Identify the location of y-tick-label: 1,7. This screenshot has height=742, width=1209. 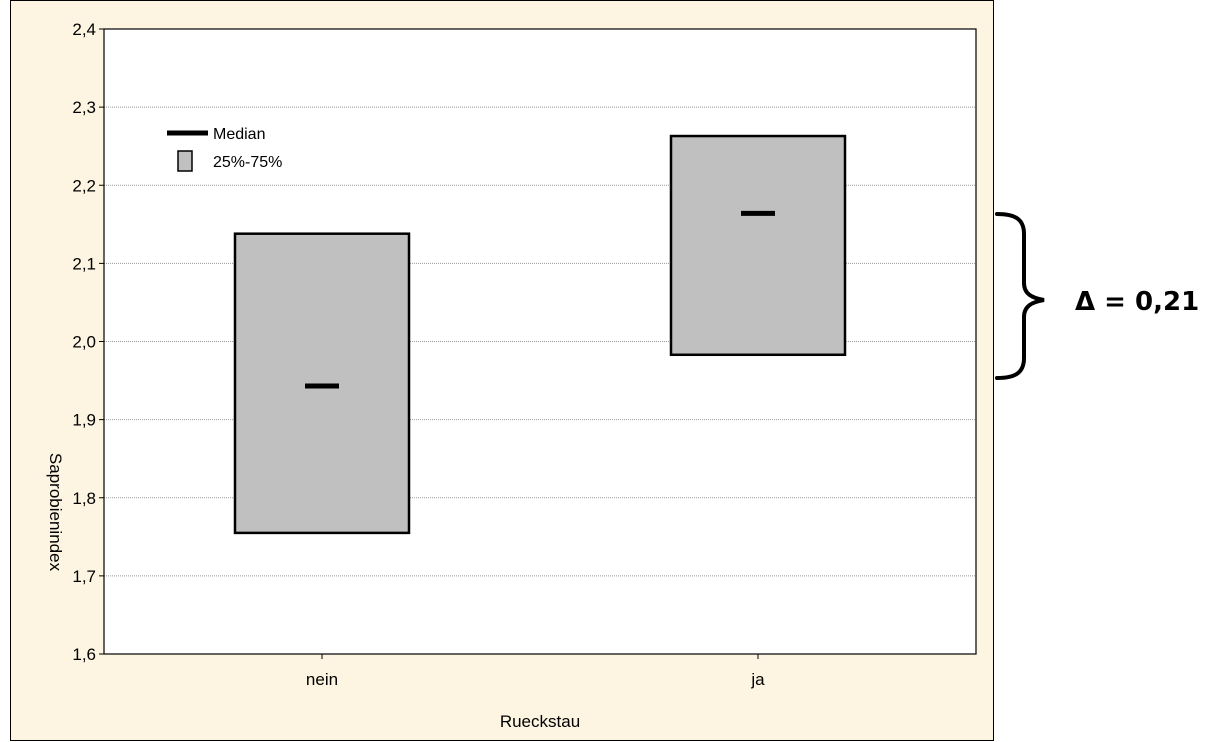
(84, 576).